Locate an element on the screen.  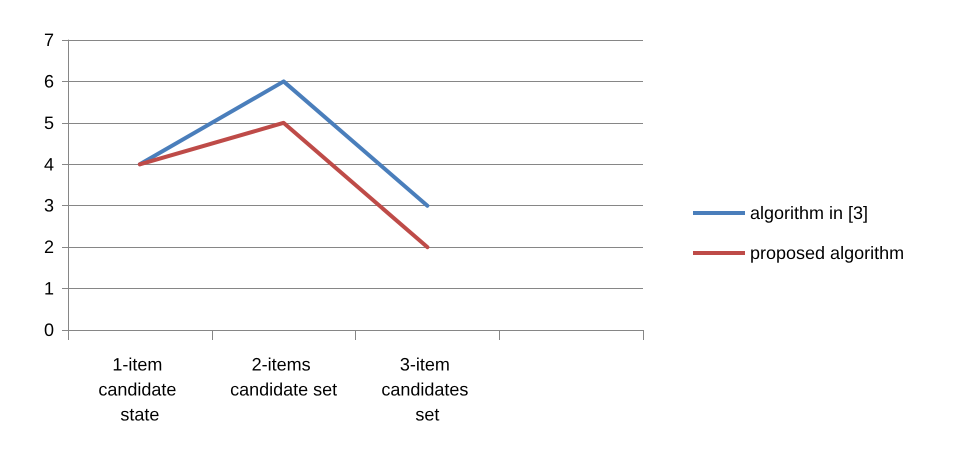
y-tick-label: 5 is located at coordinates (49, 122).